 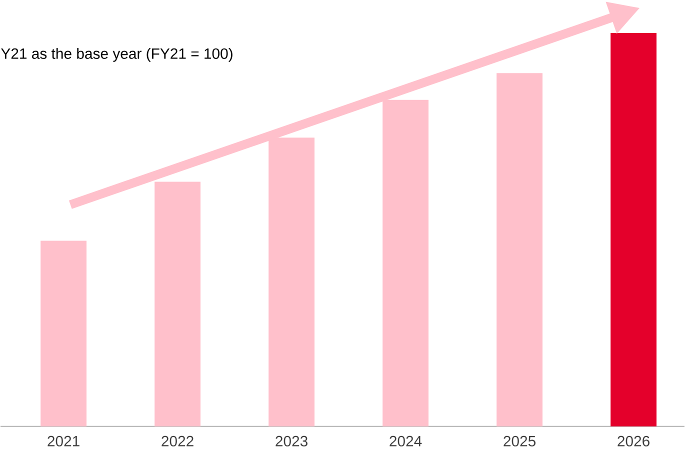 I want to click on text: Y21 as the base year (FY21 = 100), so click(x=116, y=55).